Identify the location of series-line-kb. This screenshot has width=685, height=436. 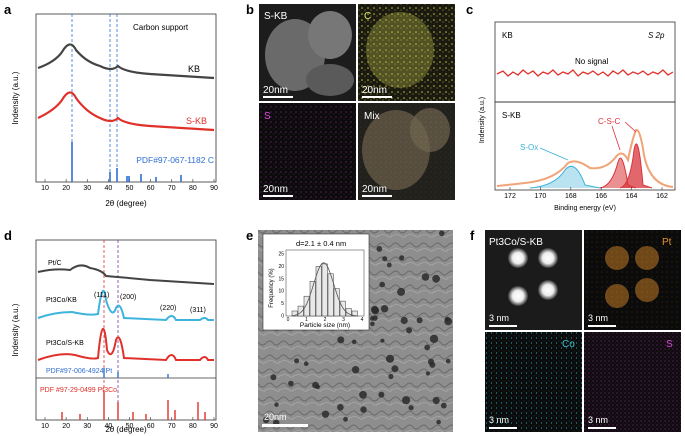
(126, 61).